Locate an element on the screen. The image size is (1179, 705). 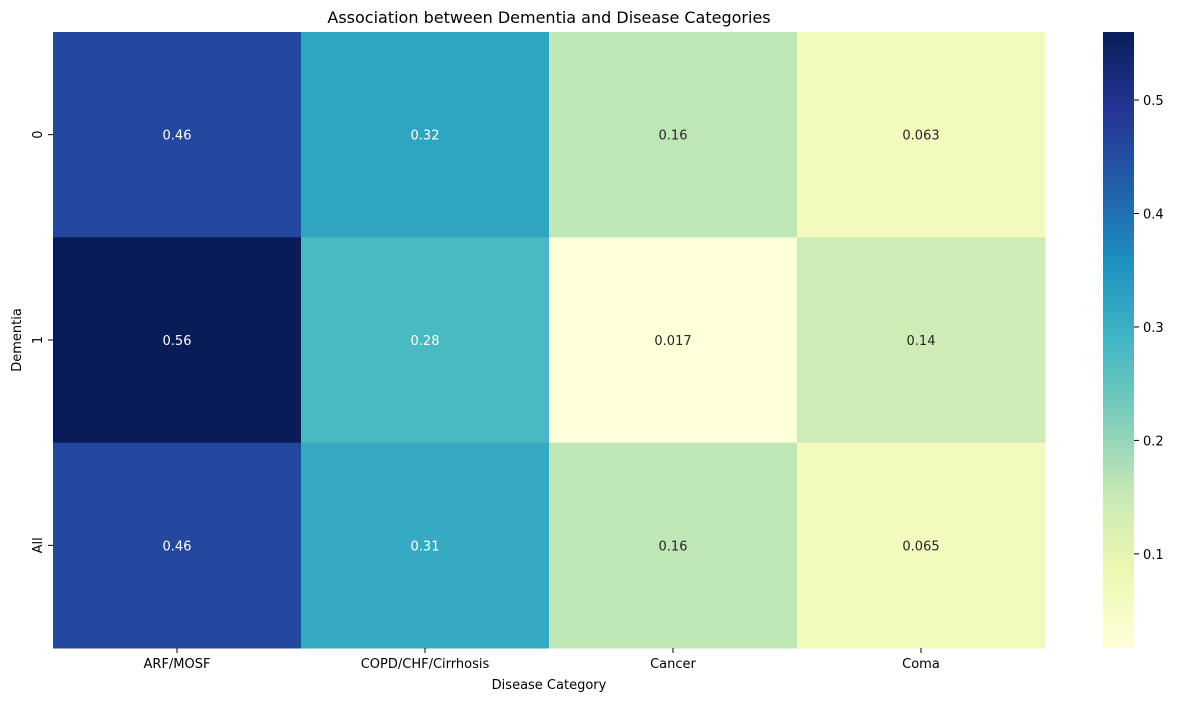
colorbar-tick-label: 0.1 is located at coordinates (1153, 555).